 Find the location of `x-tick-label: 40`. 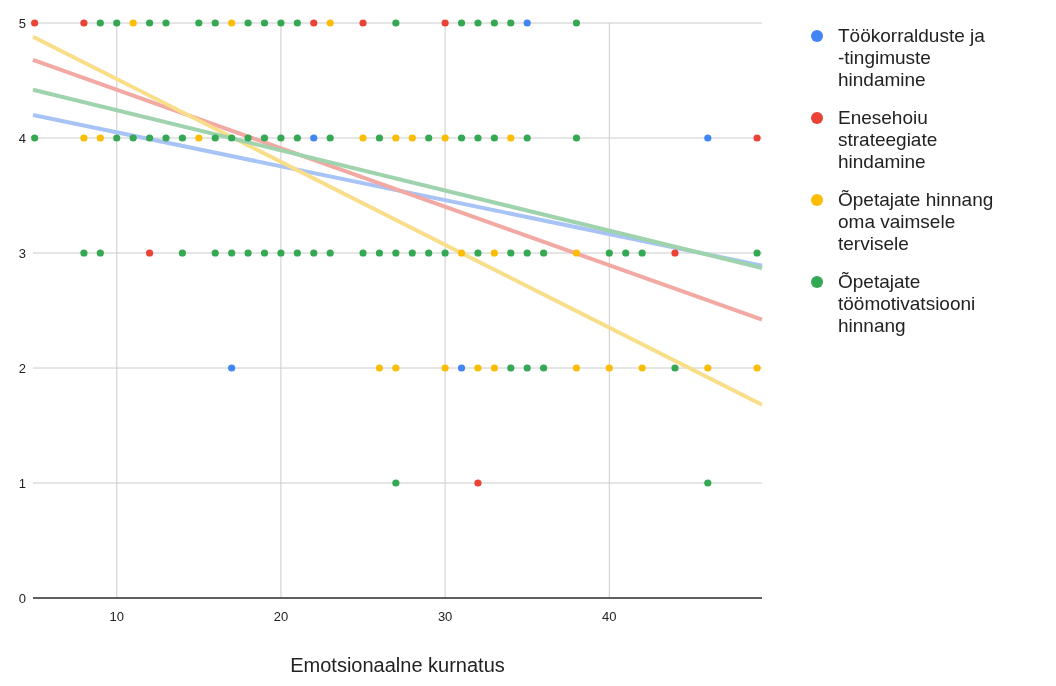

x-tick-label: 40 is located at coordinates (609, 616).